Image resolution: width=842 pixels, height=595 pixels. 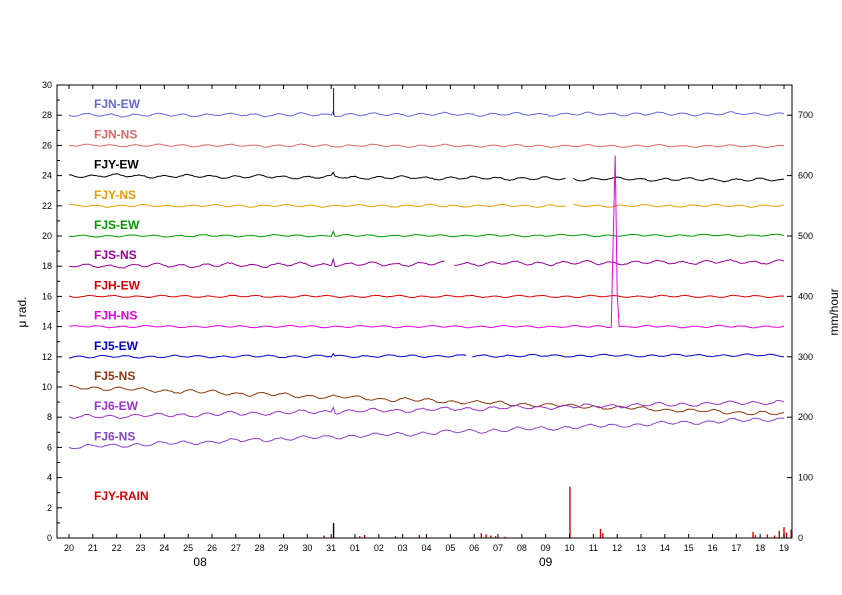 What do you see at coordinates (546, 562) in the screenshot?
I see `x-month-label: 09` at bounding box center [546, 562].